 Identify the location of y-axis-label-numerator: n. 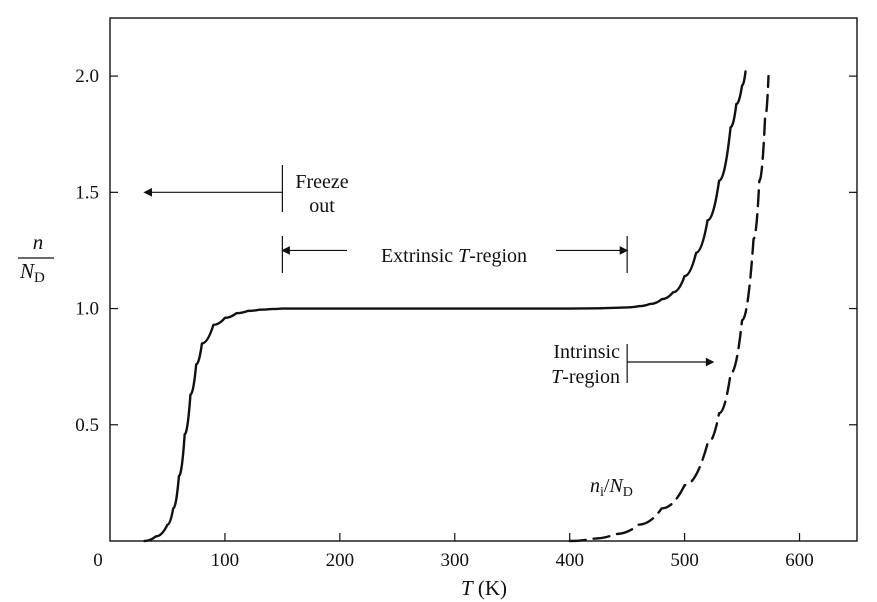
(38, 242).